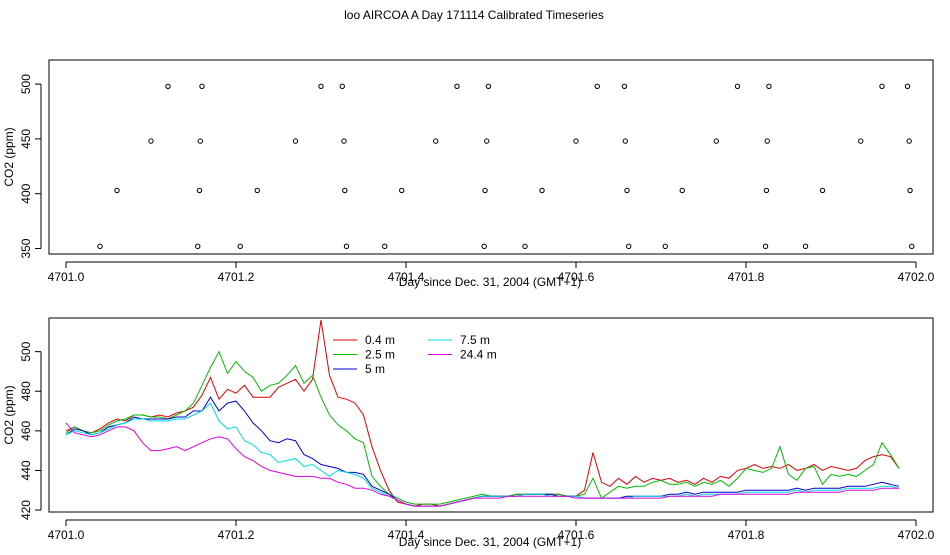 This screenshot has width=950, height=555. Describe the element at coordinates (236, 277) in the screenshot. I see `top-x-tick-label: 4701.2` at that location.